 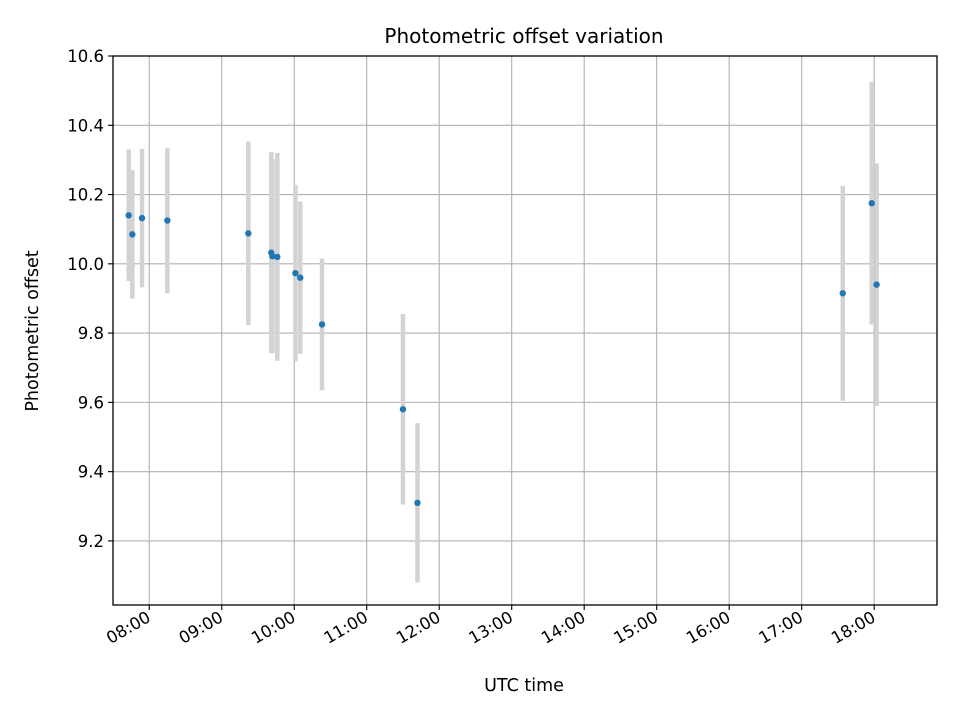 What do you see at coordinates (85, 195) in the screenshot?
I see `y-tick-label: 10.2` at bounding box center [85, 195].